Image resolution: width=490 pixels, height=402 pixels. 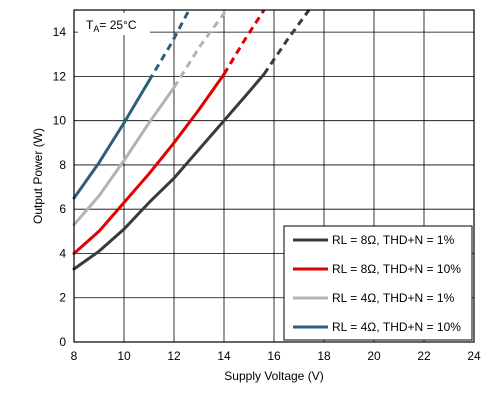 I want to click on x-axis-label: Supply Voltage (V), so click(x=273, y=376).